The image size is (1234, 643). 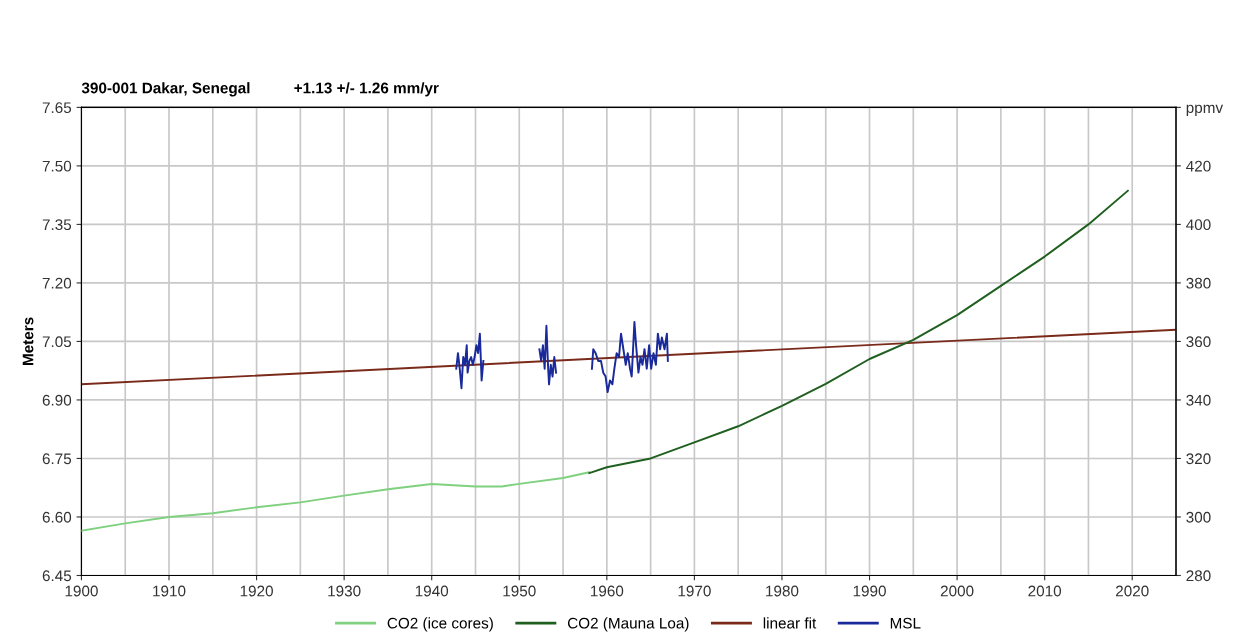 I want to click on x-tick-label: 1900, so click(x=81, y=591).